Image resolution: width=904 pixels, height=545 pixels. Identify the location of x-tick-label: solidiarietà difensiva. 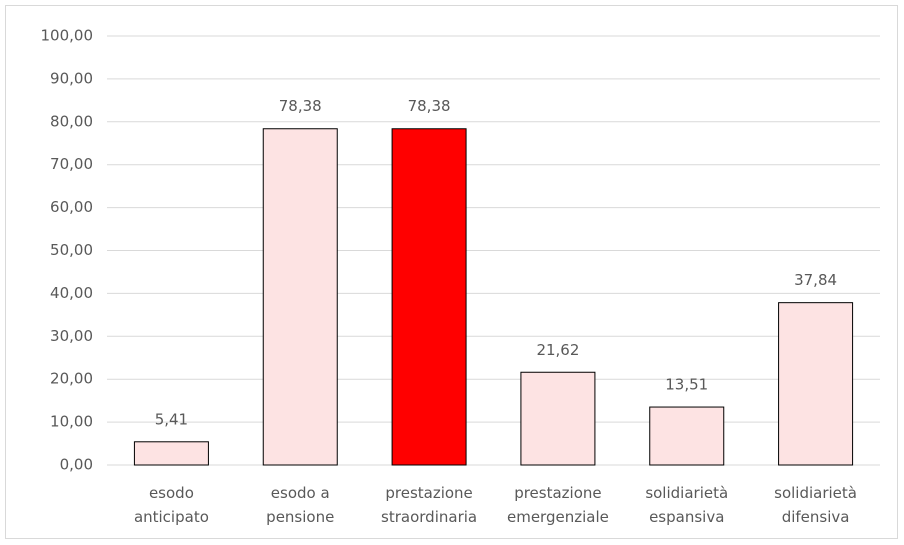
(815, 505).